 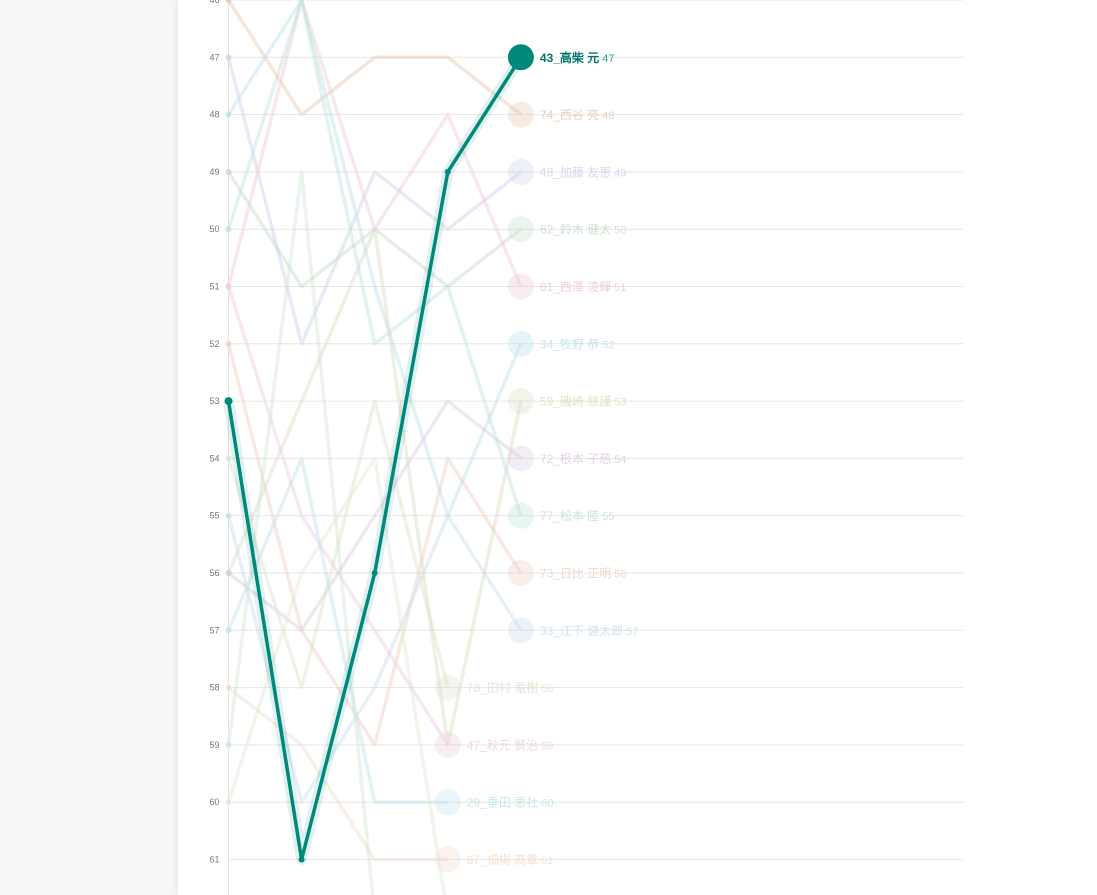 I want to click on end-label-text: 59_磯崎 慈謹 53, so click(x=583, y=401).